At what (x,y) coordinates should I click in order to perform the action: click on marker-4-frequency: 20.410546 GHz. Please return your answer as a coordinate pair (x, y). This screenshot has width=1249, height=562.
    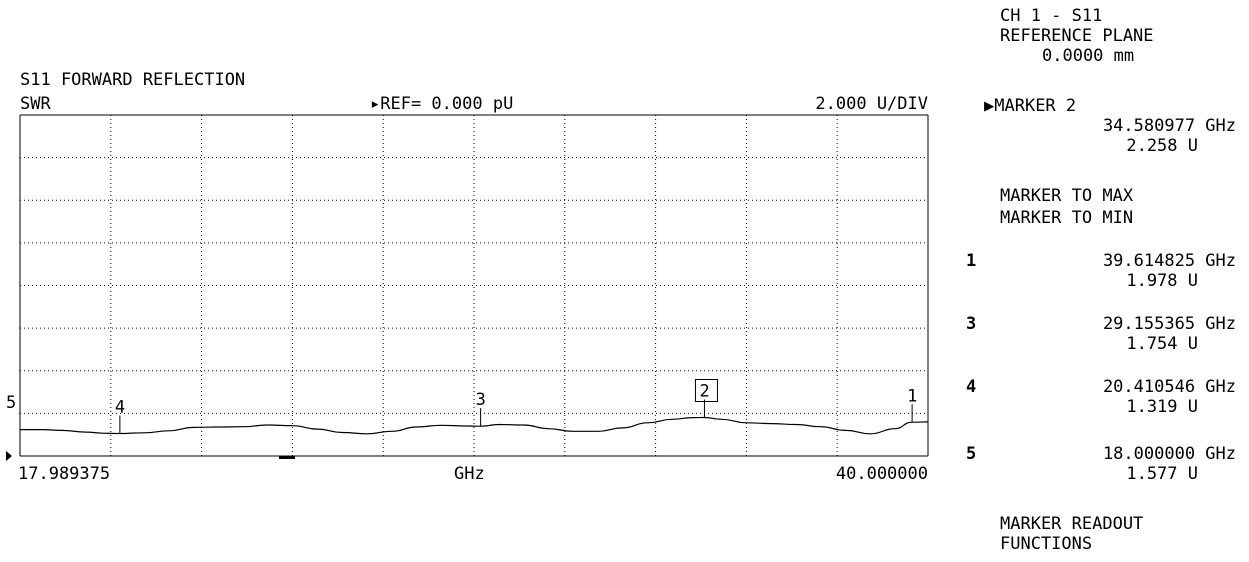
    Looking at the image, I should click on (1169, 387).